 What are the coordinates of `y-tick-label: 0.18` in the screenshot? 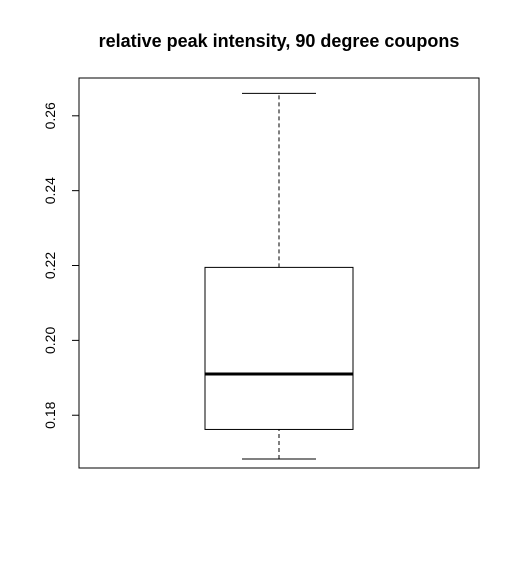 It's located at (50, 414).